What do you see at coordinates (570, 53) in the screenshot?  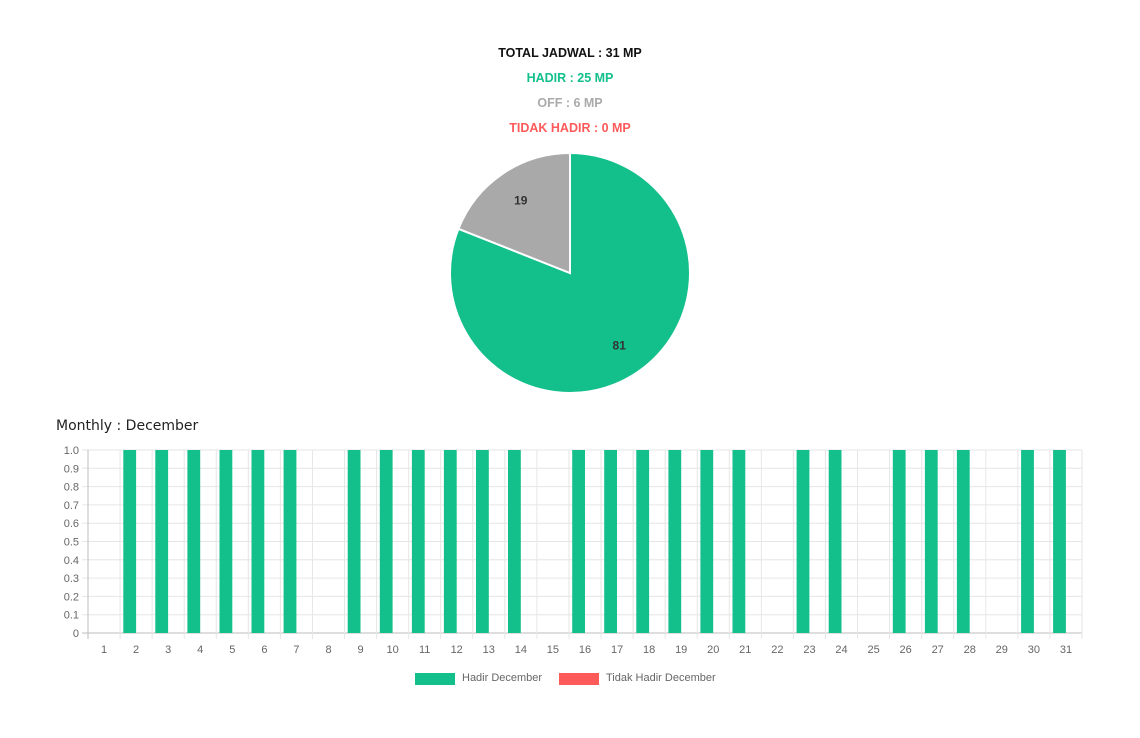 I see `total-schedule-text: TOTAL JADWAL : 31 MP` at bounding box center [570, 53].